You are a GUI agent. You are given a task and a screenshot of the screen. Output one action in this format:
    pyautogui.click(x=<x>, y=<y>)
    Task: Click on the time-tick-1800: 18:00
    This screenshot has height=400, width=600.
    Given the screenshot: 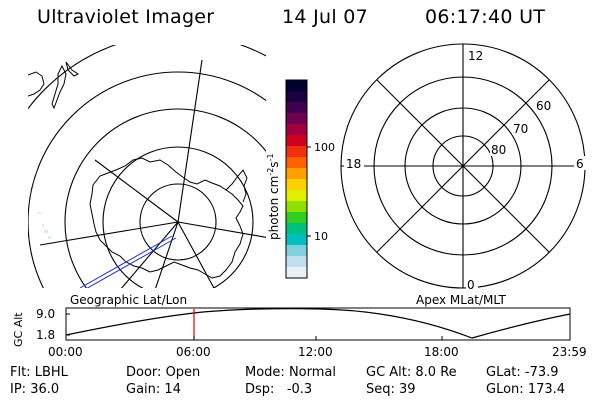 What is the action you would take?
    pyautogui.click(x=441, y=352)
    